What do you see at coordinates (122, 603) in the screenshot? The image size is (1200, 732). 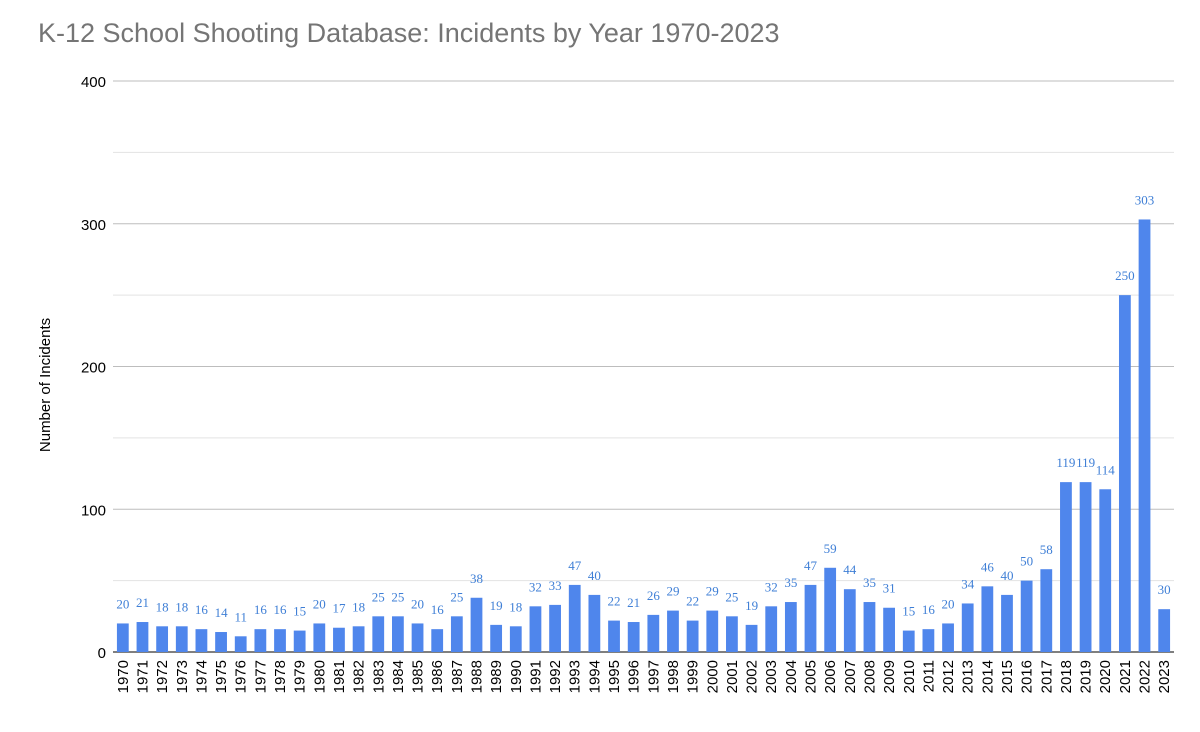 I see `data-label: 20` at bounding box center [122, 603].